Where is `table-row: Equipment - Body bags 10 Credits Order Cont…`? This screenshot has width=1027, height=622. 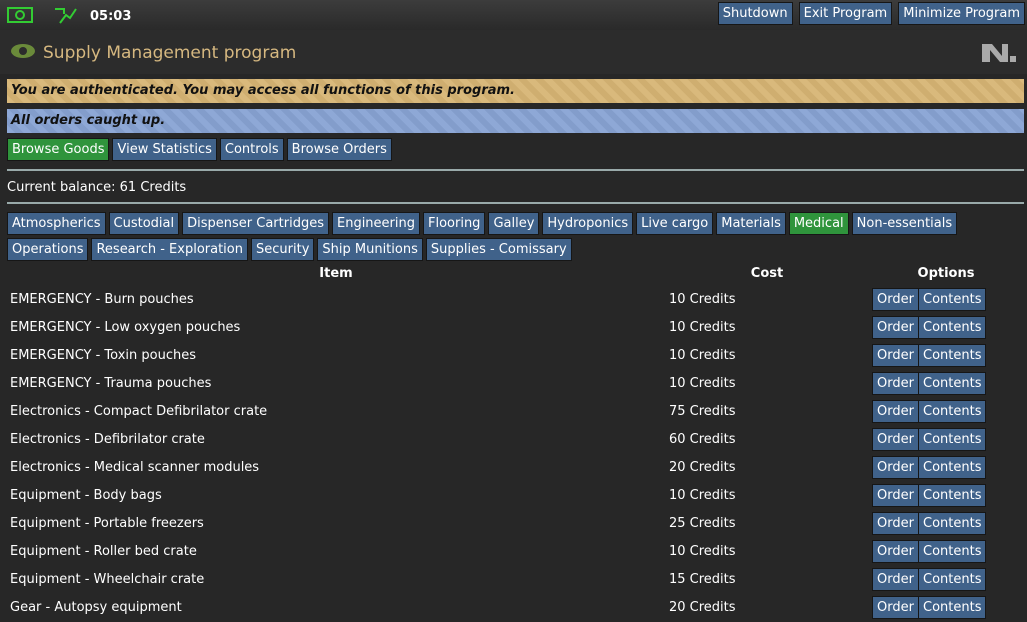 table-row: Equipment - Body bags 10 Credits Order Cont… is located at coordinates (513, 496).